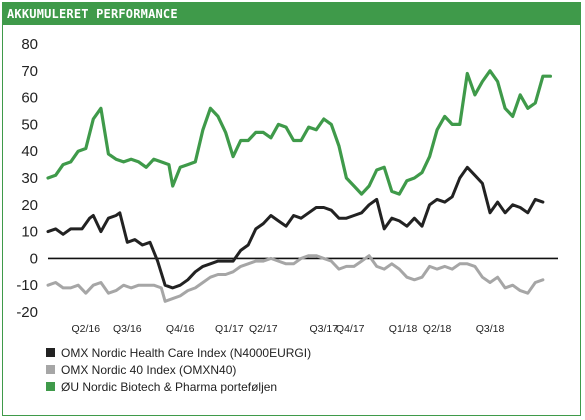 The width and height of the screenshot is (585, 420). What do you see at coordinates (29, 232) in the screenshot?
I see `y-tick-label: 10` at bounding box center [29, 232].